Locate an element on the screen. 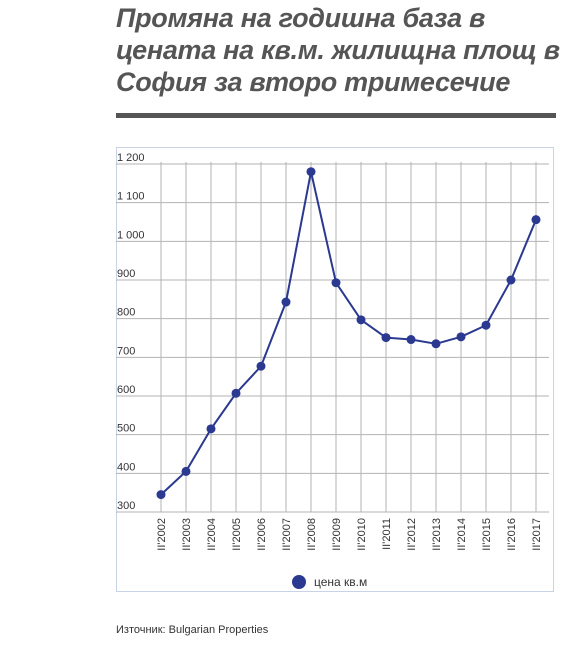  y-tick-label: 1 200 is located at coordinates (131, 158).